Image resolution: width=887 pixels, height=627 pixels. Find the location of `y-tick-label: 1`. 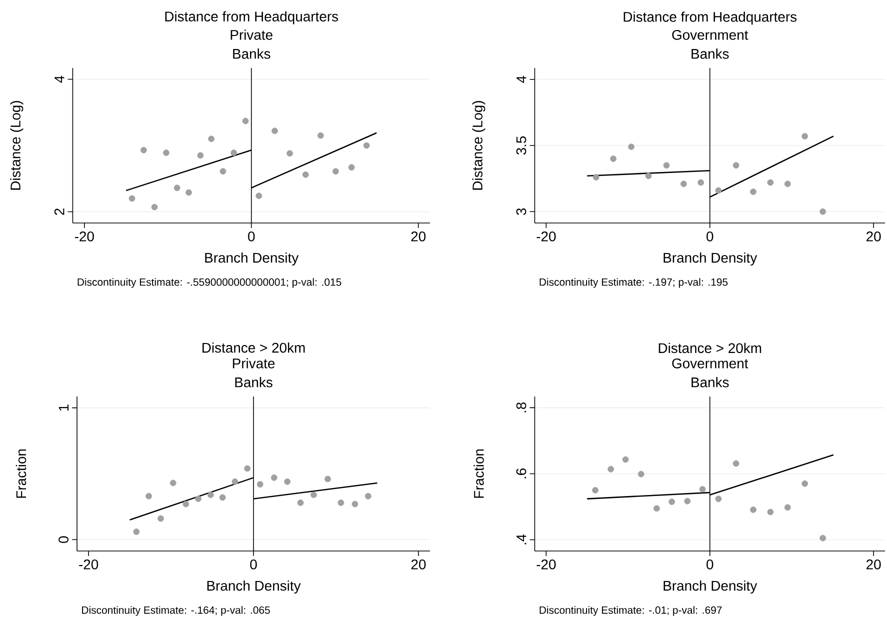

y-tick-label: 1 is located at coordinates (63, 407).